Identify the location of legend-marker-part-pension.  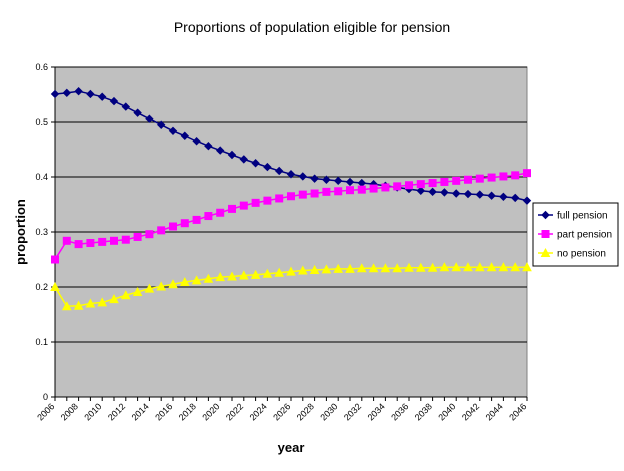
(545, 234).